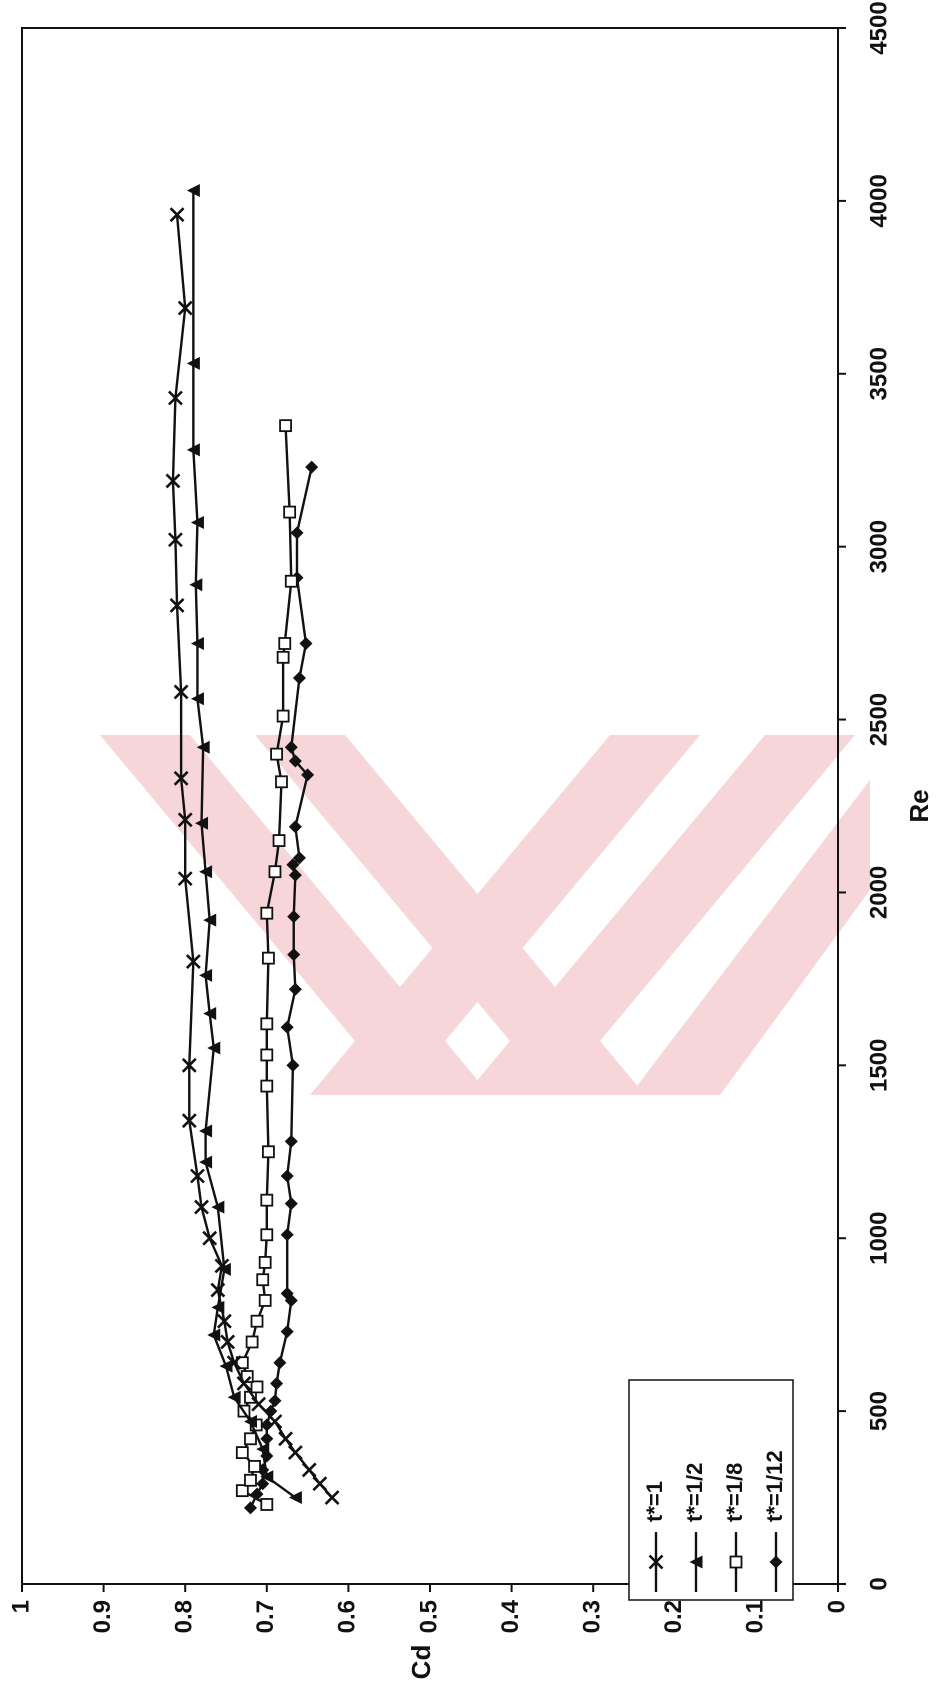  I want to click on y-tick-label: 1, so click(20, 1606).